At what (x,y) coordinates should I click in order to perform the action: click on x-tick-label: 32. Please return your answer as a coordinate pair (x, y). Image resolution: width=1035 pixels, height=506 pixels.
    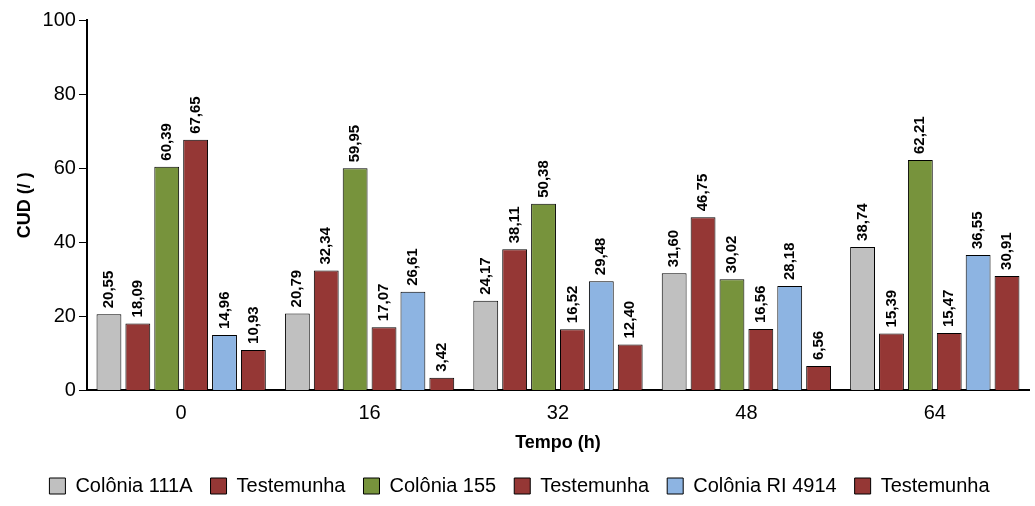
    Looking at the image, I should click on (558, 411).